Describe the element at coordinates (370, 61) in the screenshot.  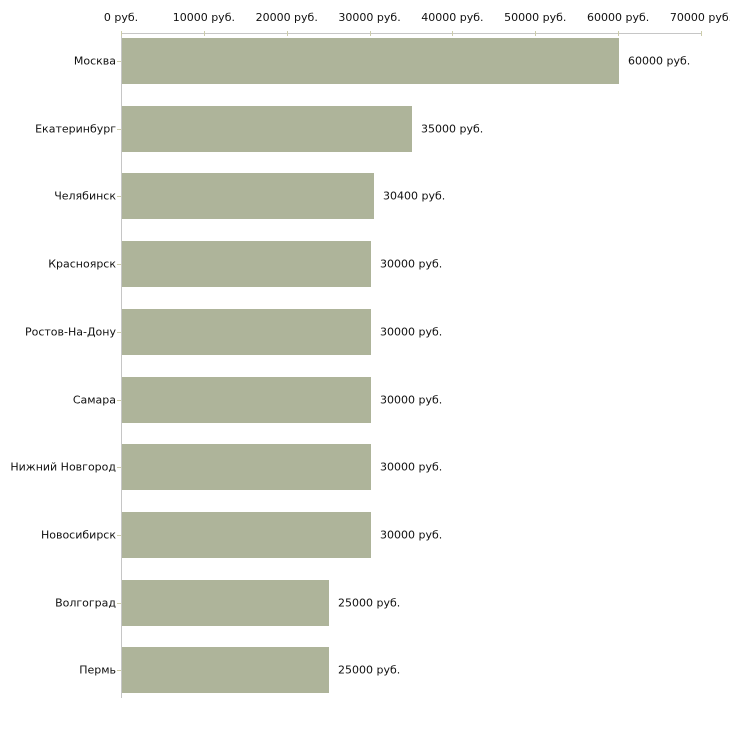
I see `bar-Москва` at that location.